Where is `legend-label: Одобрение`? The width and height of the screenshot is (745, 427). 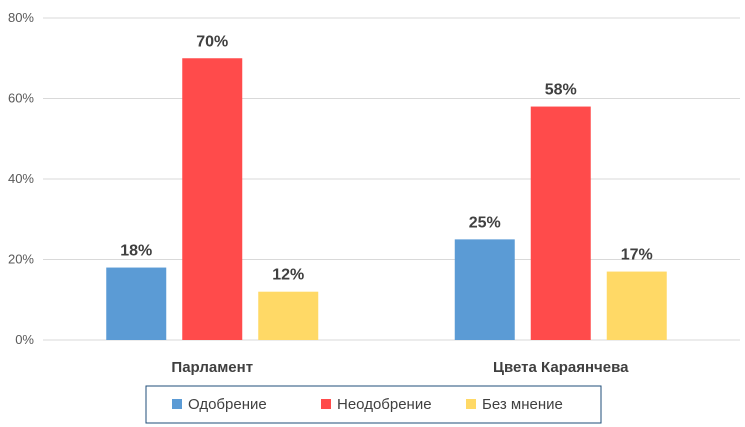
legend-label: Одобрение is located at coordinates (227, 404).